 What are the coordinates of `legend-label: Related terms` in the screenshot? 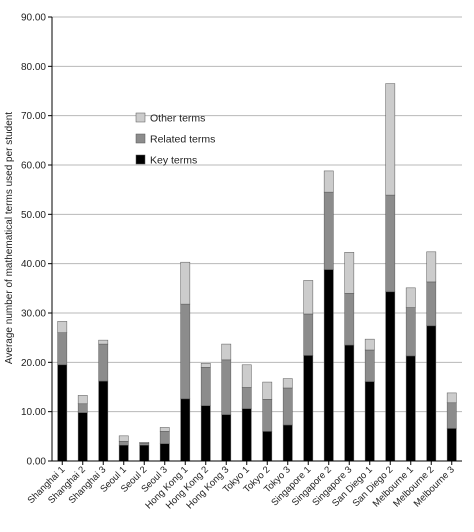 It's located at (182, 140).